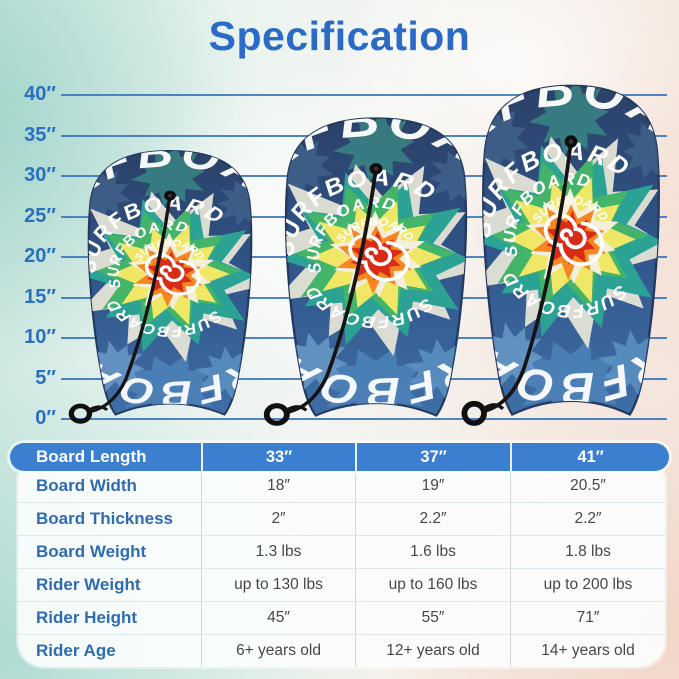  What do you see at coordinates (278, 585) in the screenshot?
I see `row-value: up to 130 lbs` at bounding box center [278, 585].